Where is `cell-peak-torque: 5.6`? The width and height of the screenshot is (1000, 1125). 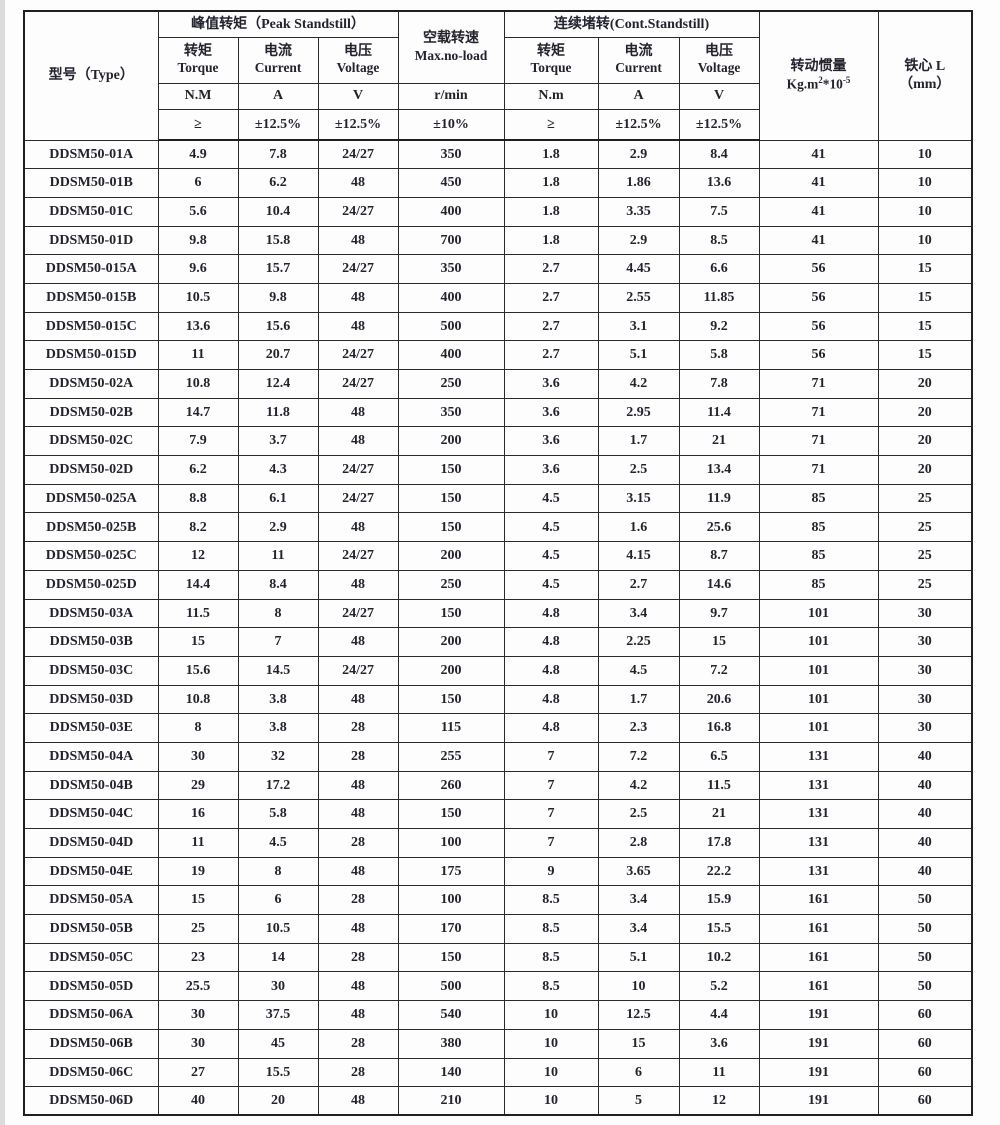
cell-peak-torque: 5.6 is located at coordinates (198, 211).